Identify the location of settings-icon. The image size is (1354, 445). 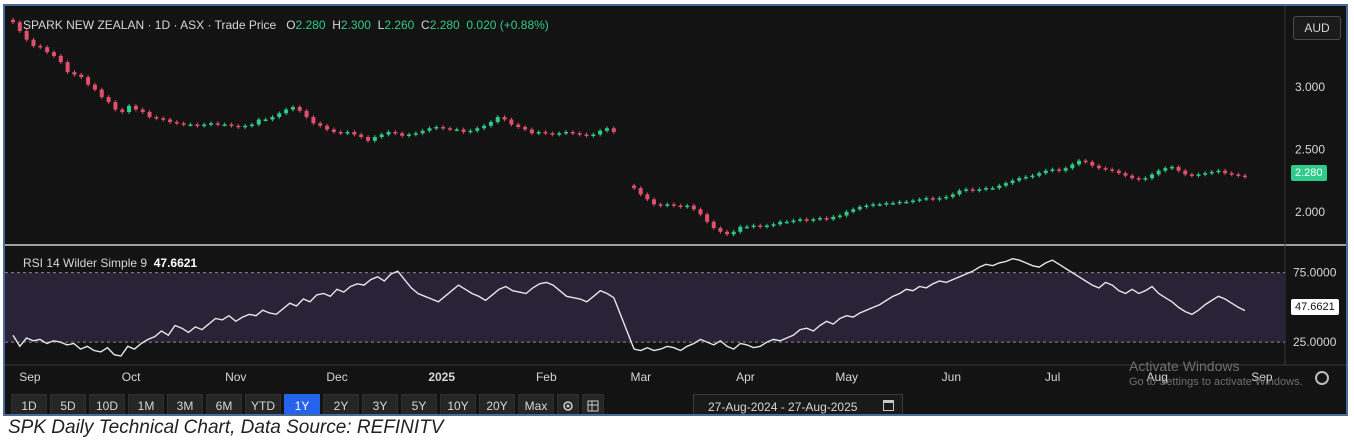
(1322, 378).